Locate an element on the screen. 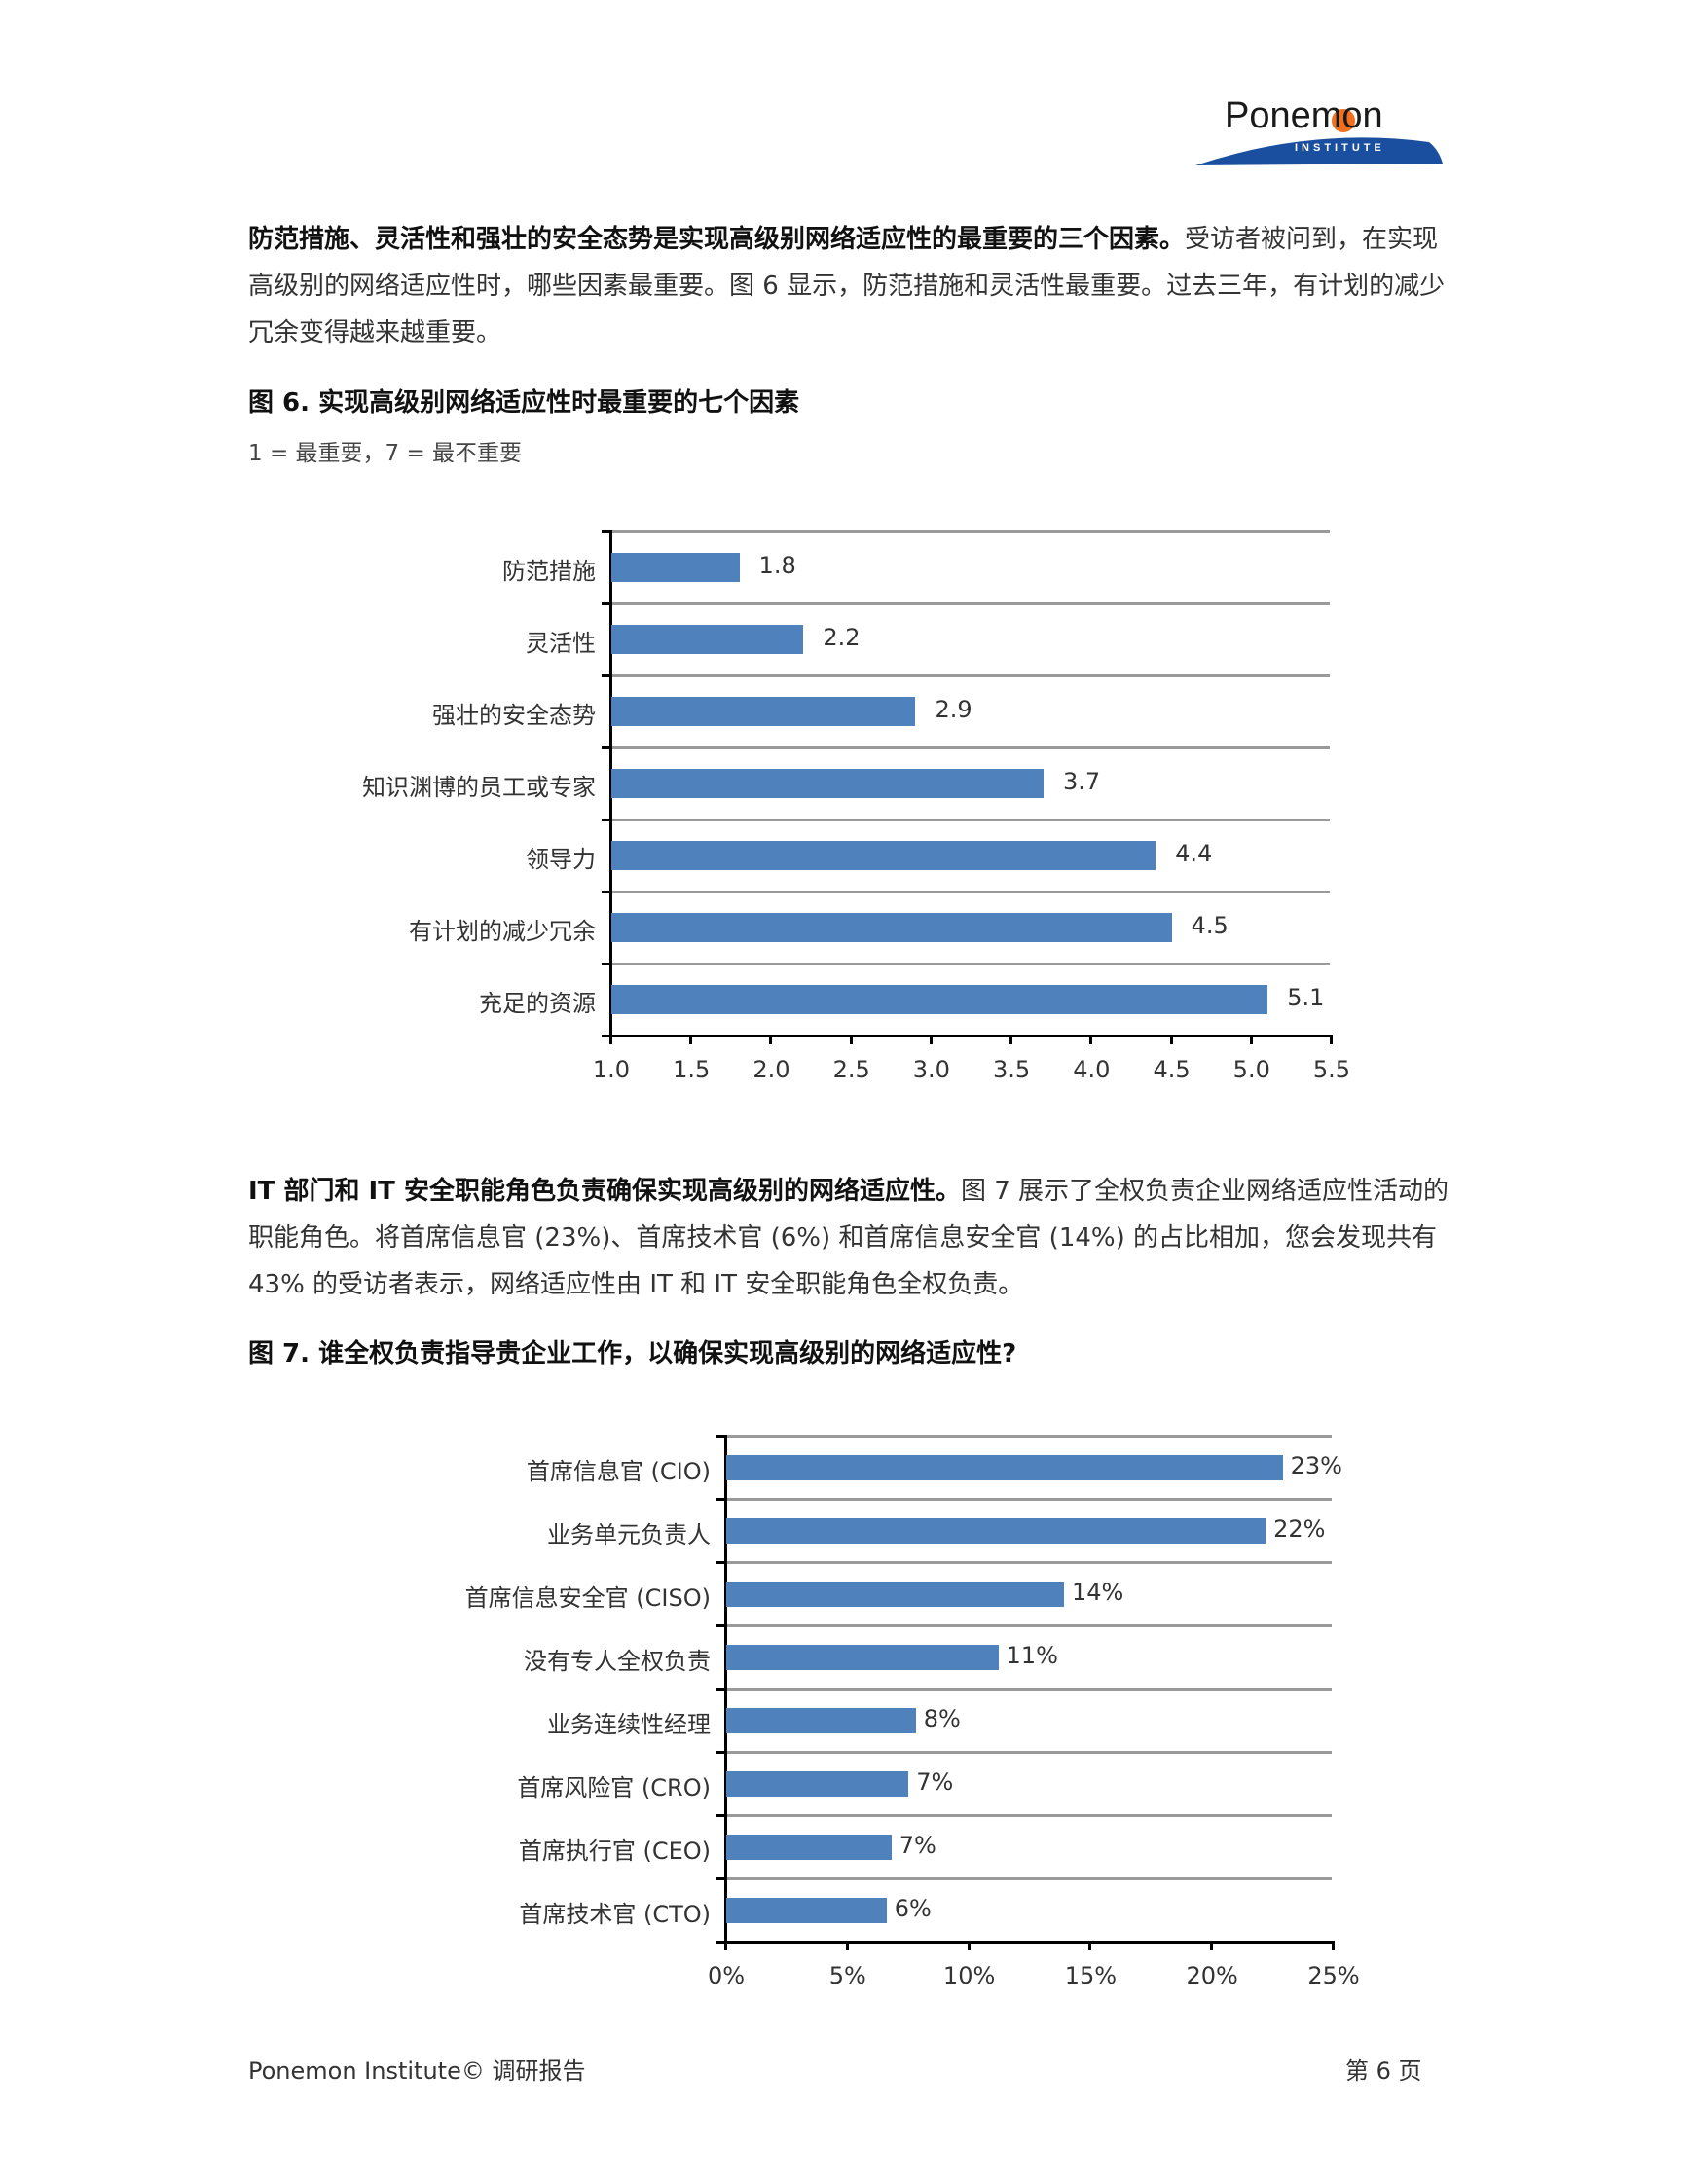 The width and height of the screenshot is (1688, 2184). fig7-value-label: 22% is located at coordinates (1299, 1528).